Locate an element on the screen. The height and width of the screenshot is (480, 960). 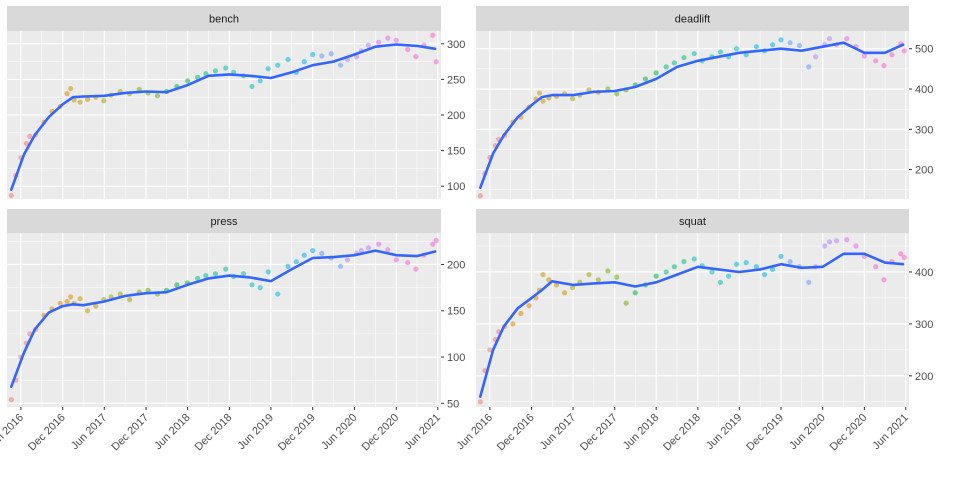
y-tick-label: 50 is located at coordinates (453, 404).